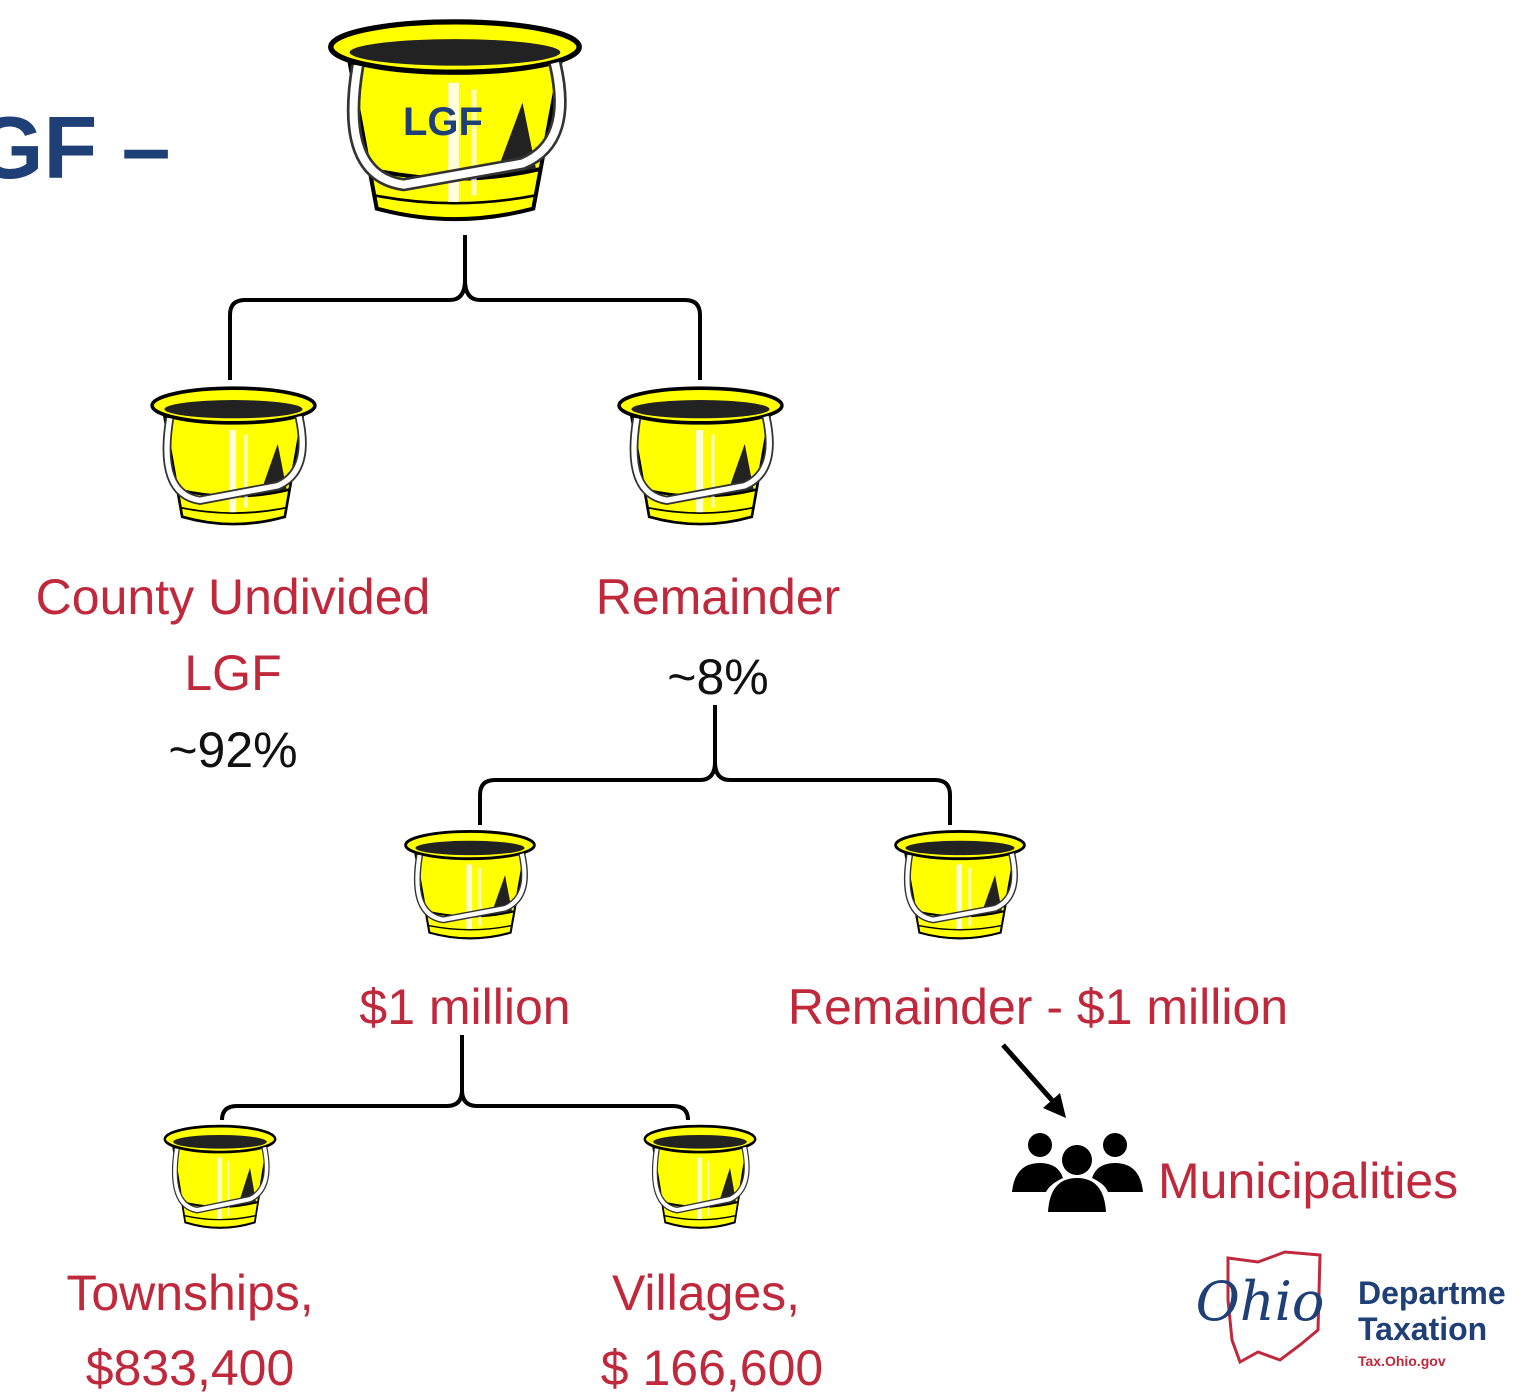 The width and height of the screenshot is (1524, 1398). I want to click on root-label: LGF, so click(443, 122).